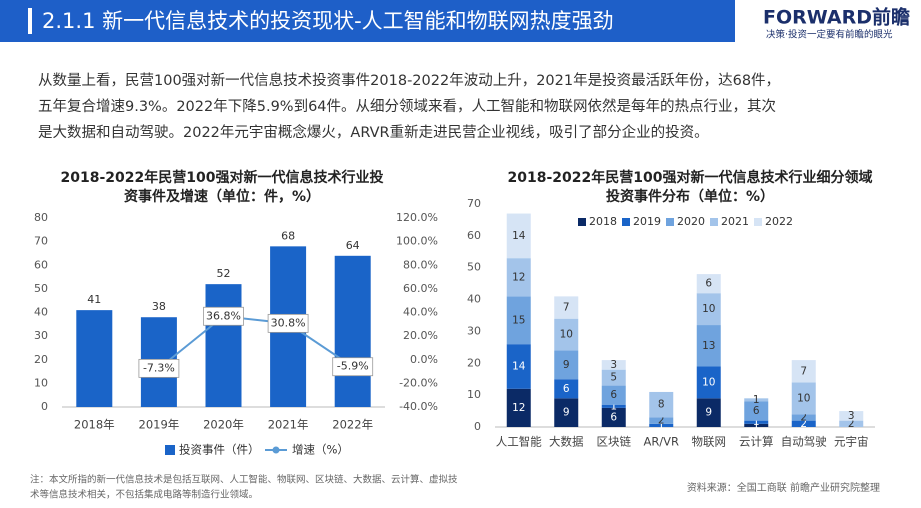 This screenshot has width=921, height=508. Describe the element at coordinates (288, 235) in the screenshot. I see `bar-label: 68` at that location.